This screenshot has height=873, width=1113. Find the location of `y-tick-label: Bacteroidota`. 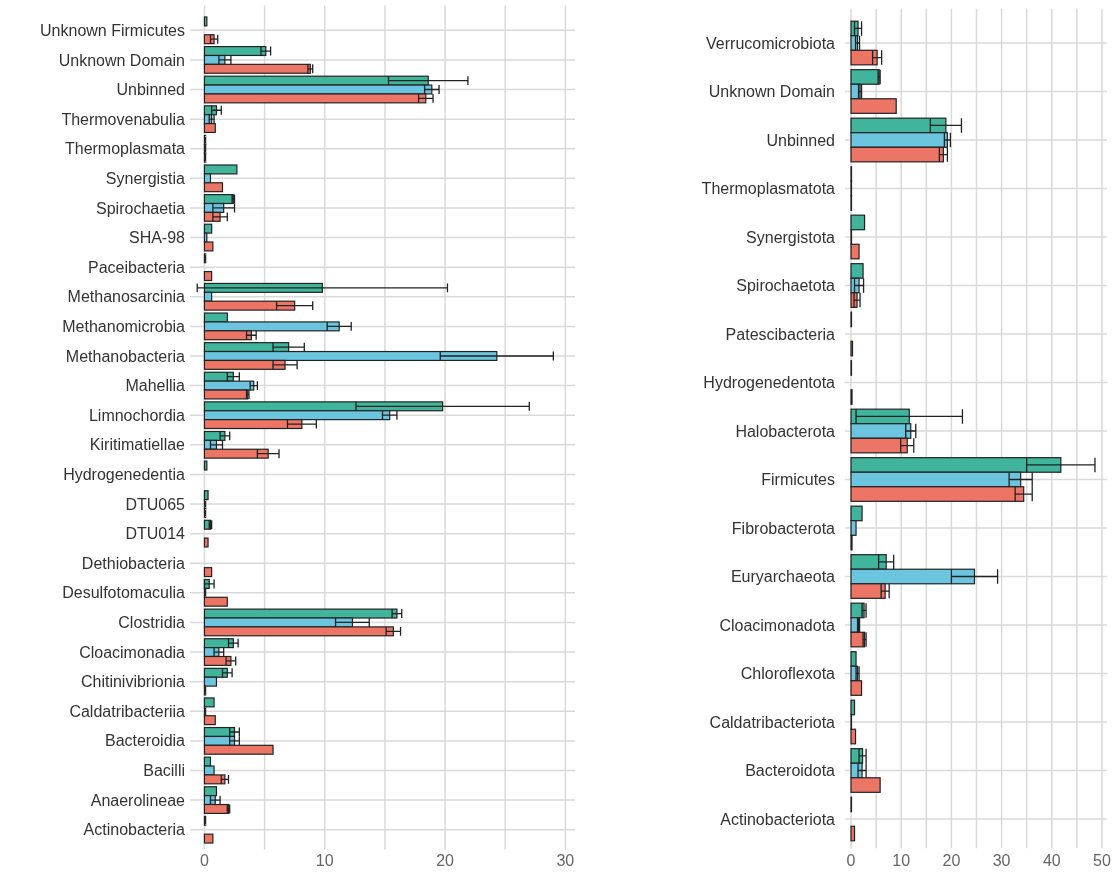

y-tick-label: Bacteroidota is located at coordinates (790, 771).